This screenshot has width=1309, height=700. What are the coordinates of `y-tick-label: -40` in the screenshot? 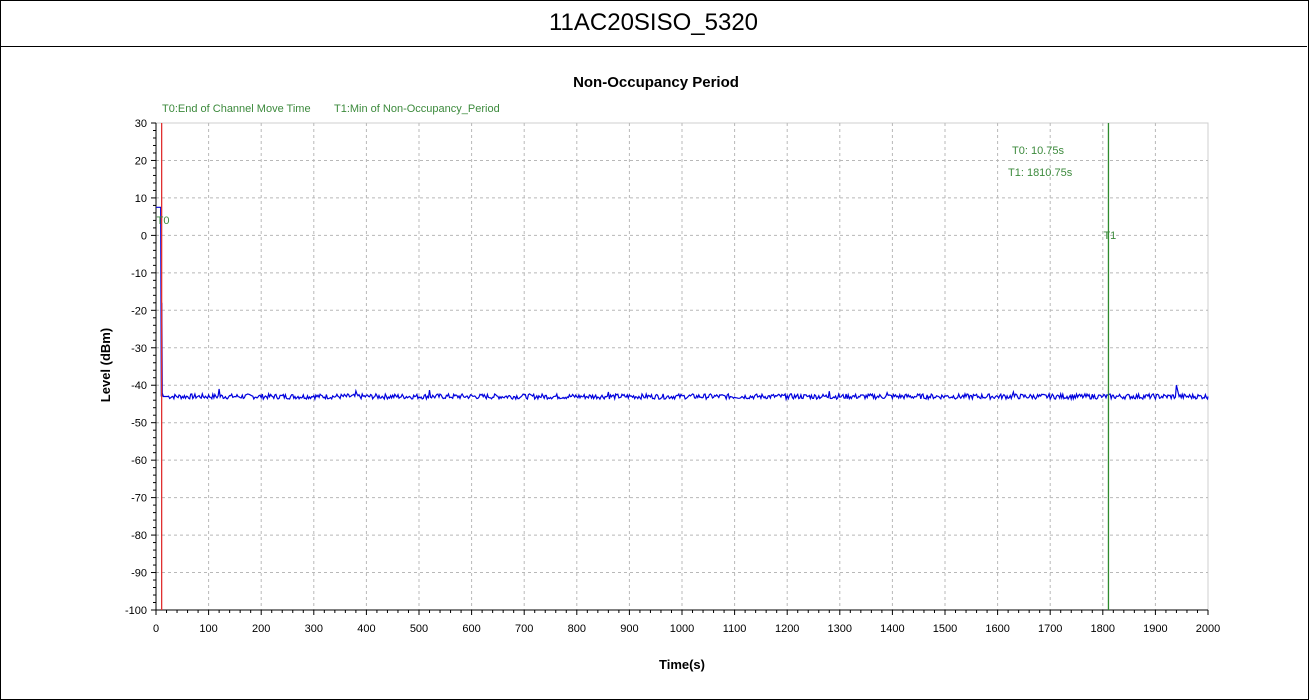 It's located at (139, 386).